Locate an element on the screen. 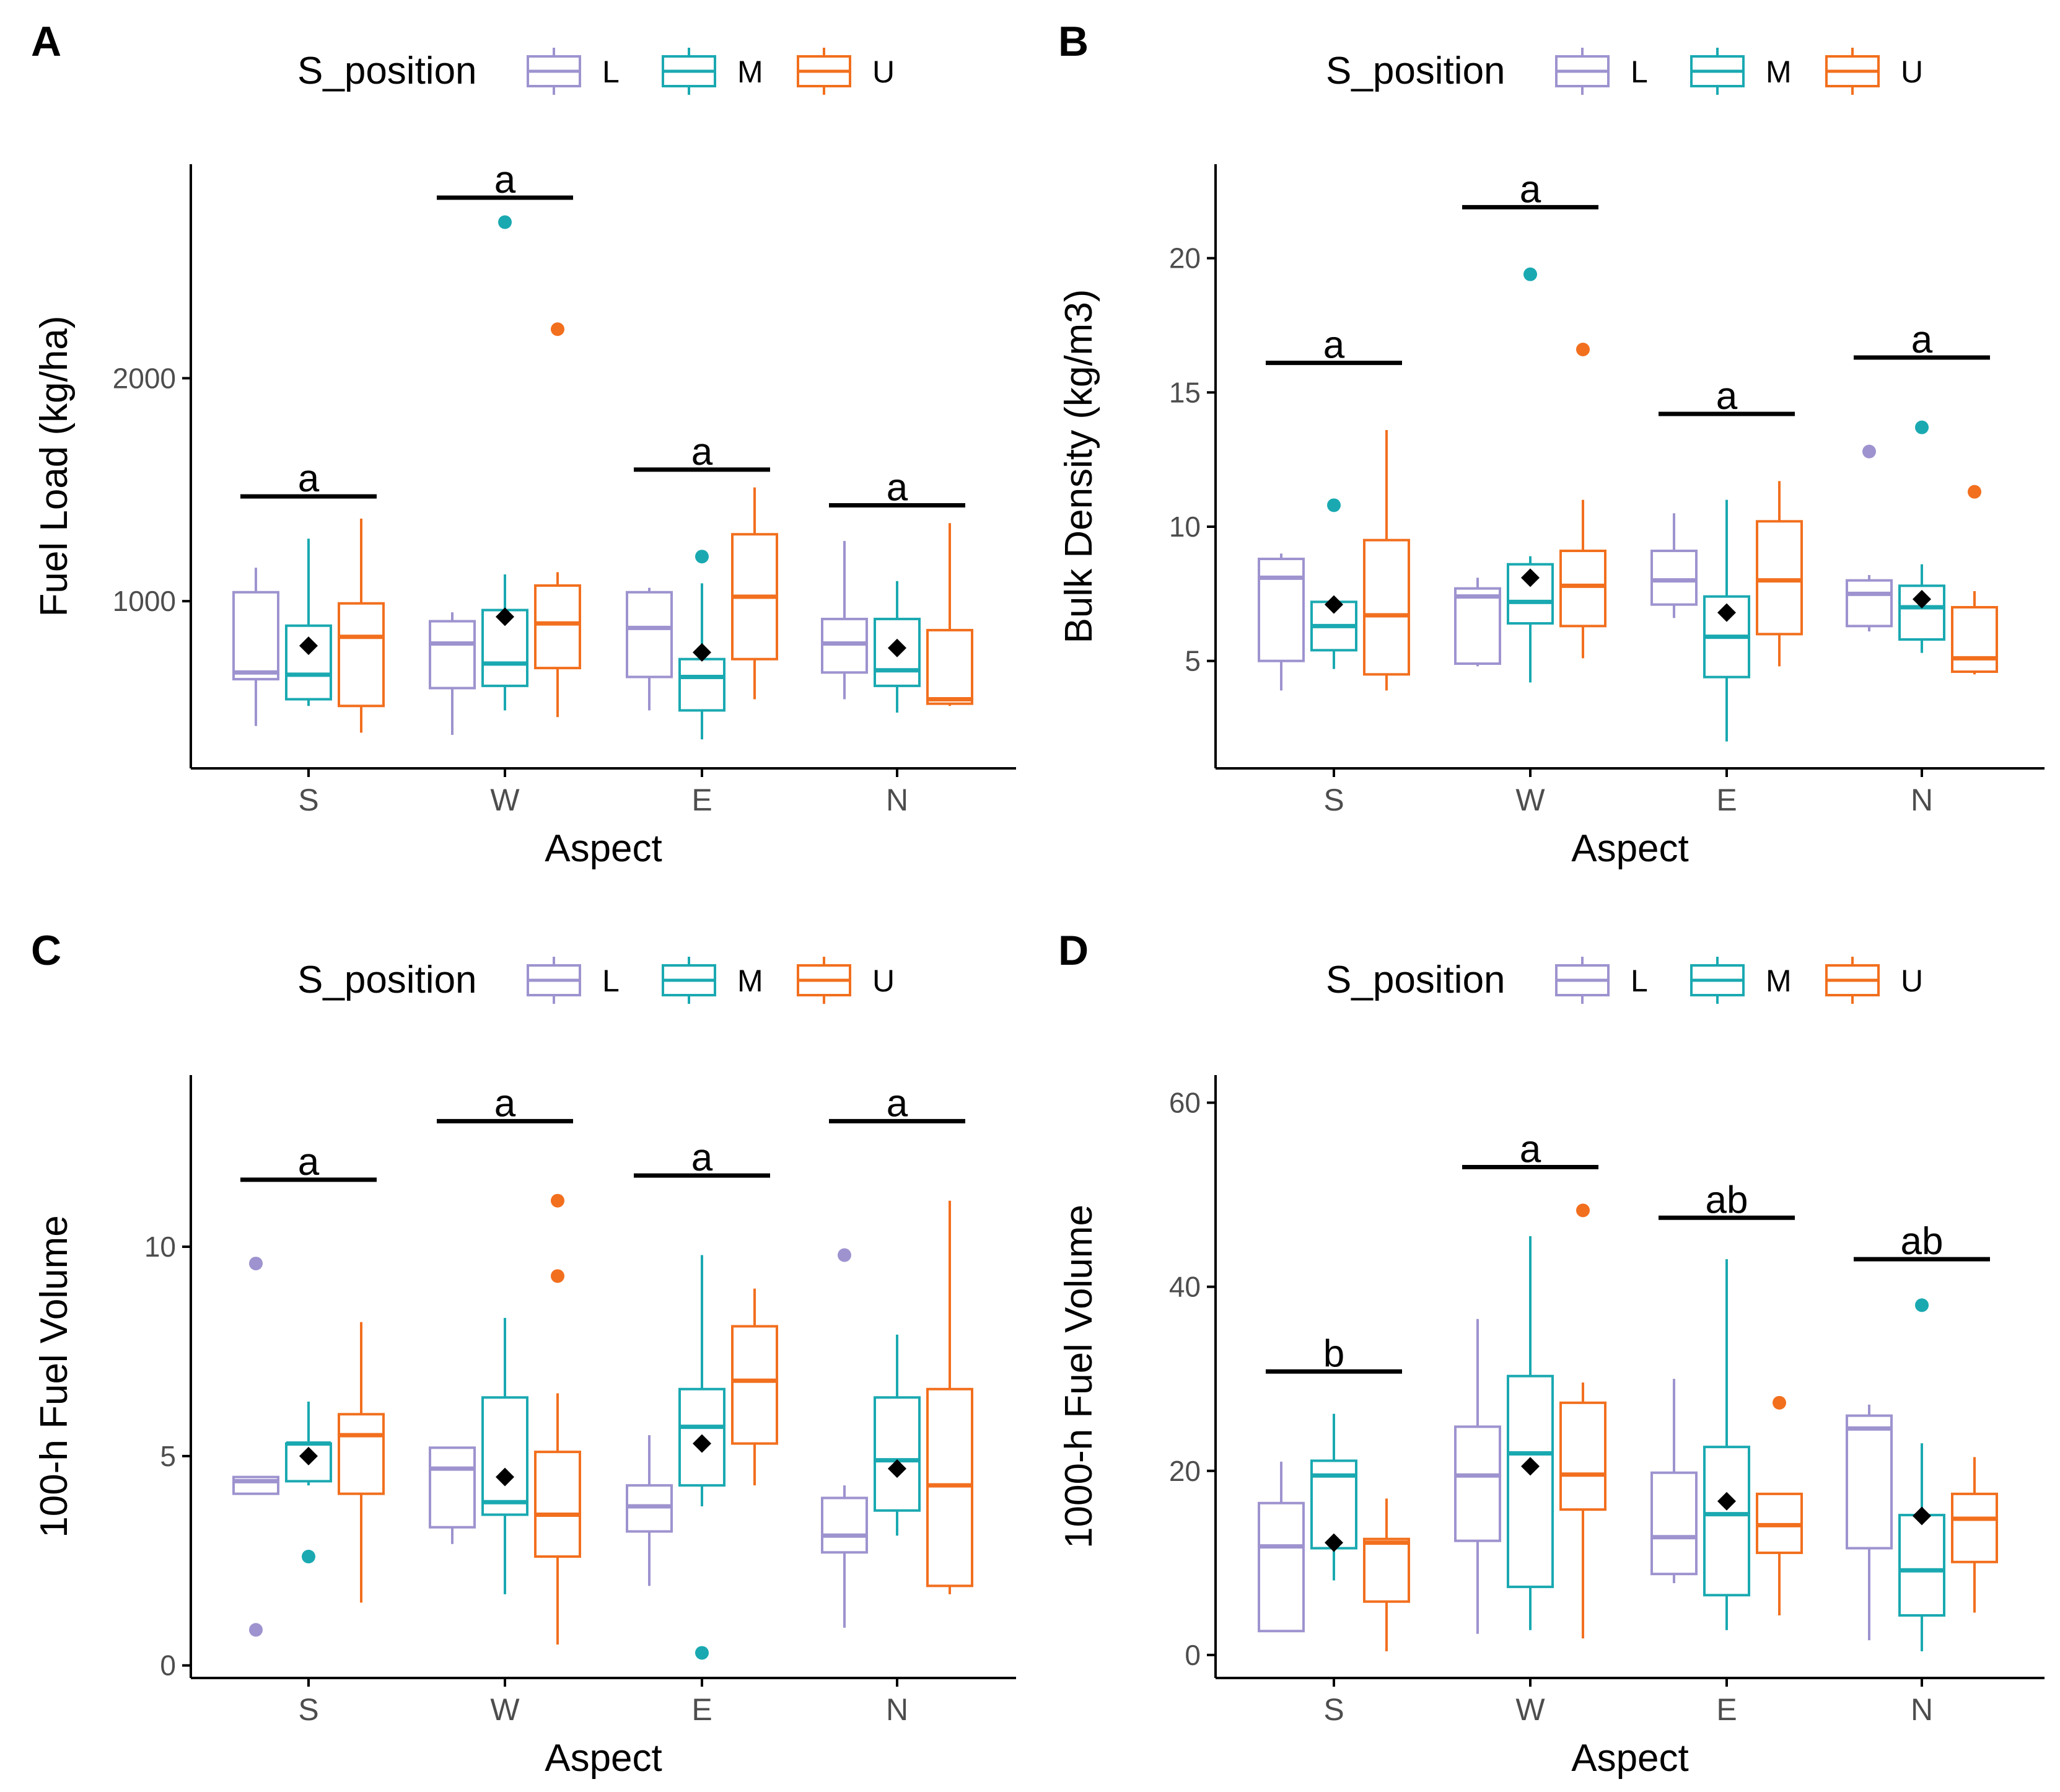  legend-key-m: M is located at coordinates (712, 981).